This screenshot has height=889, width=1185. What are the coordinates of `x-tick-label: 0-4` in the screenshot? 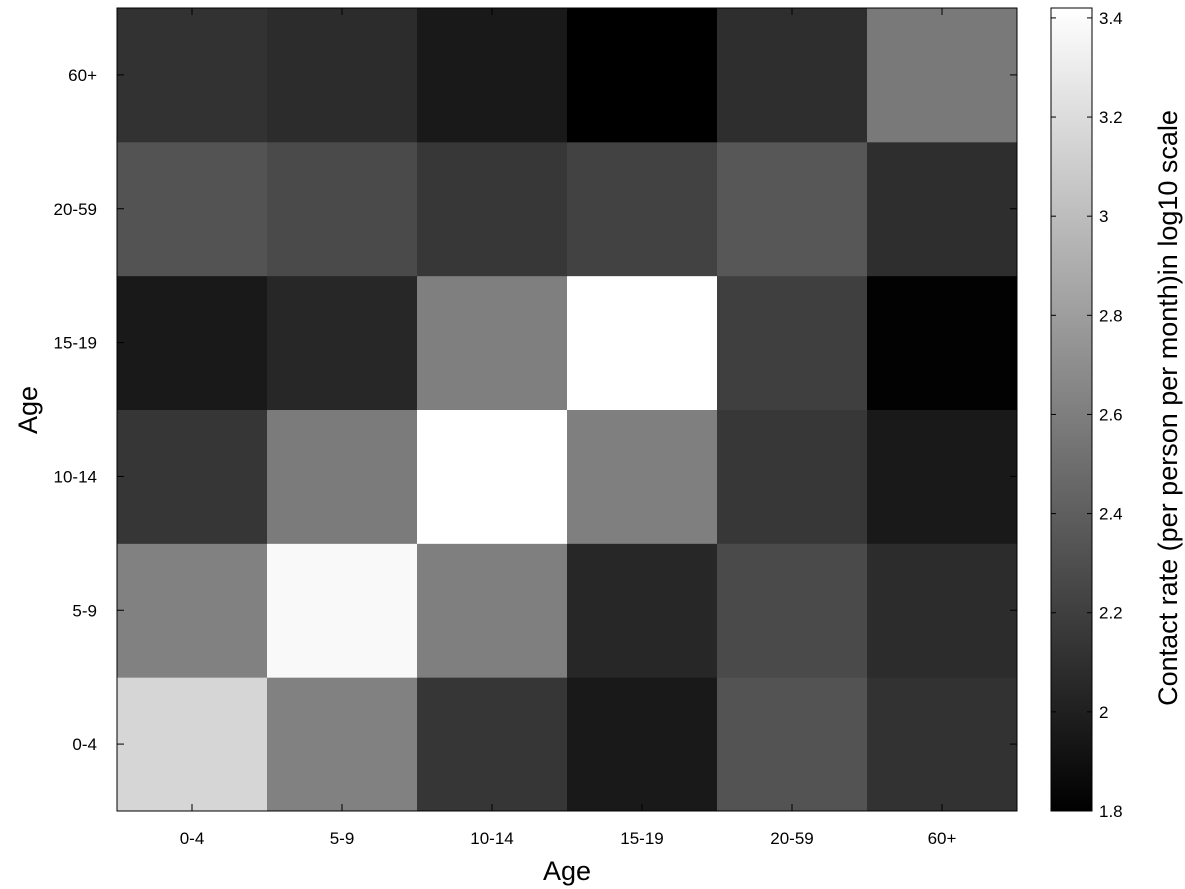 It's located at (192, 838).